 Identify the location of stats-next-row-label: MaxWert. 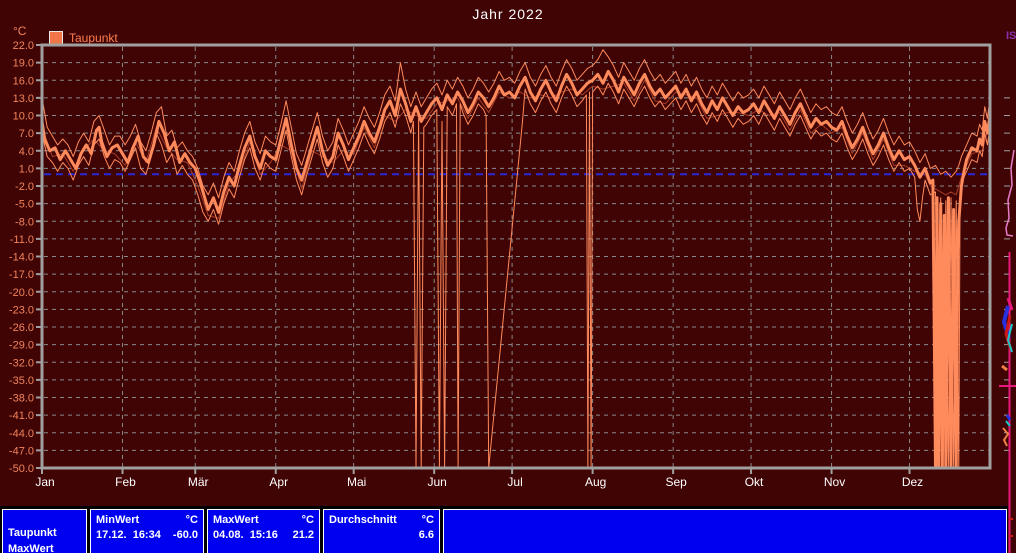
(31, 548).